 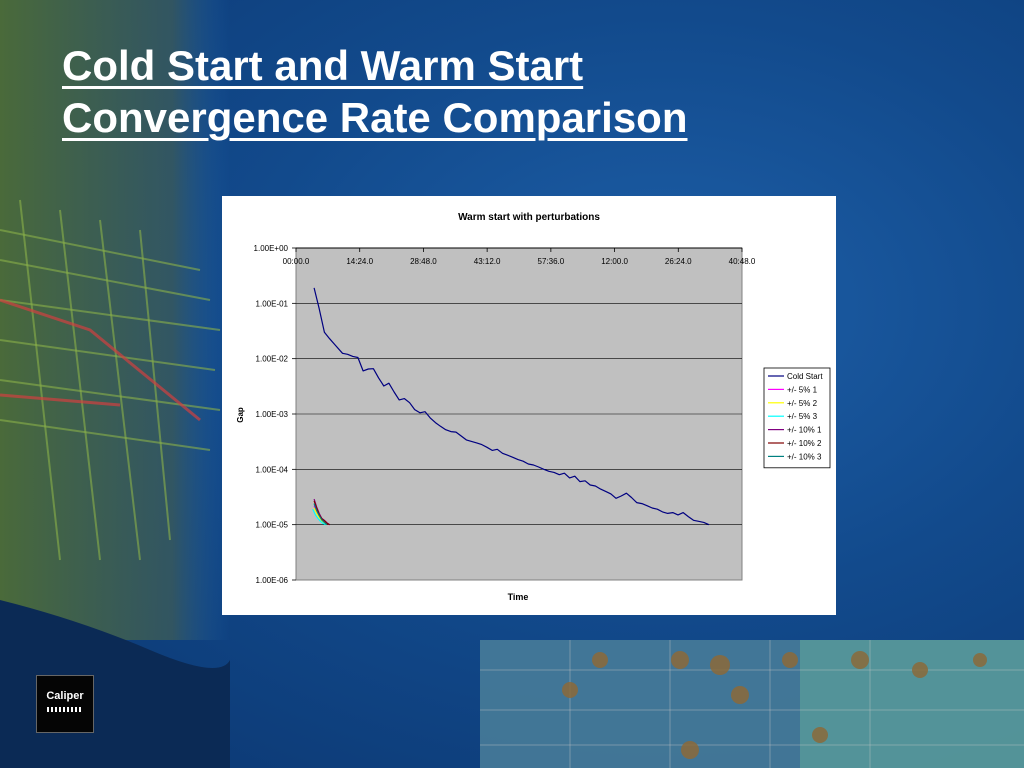 I want to click on legend-label: +/- 10% 2, so click(x=804, y=443).